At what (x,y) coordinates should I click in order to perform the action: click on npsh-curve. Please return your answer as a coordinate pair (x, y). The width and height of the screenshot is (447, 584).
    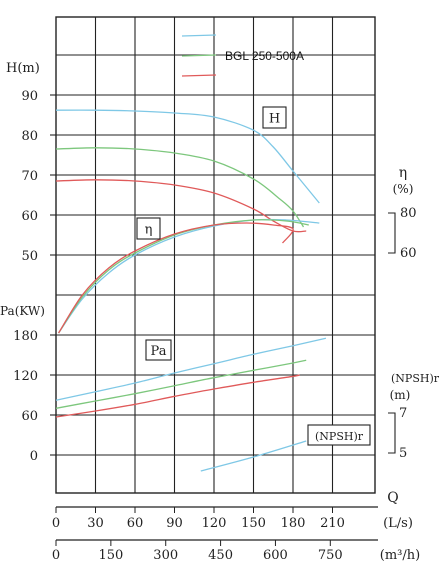
    Looking at the image, I should click on (253, 456).